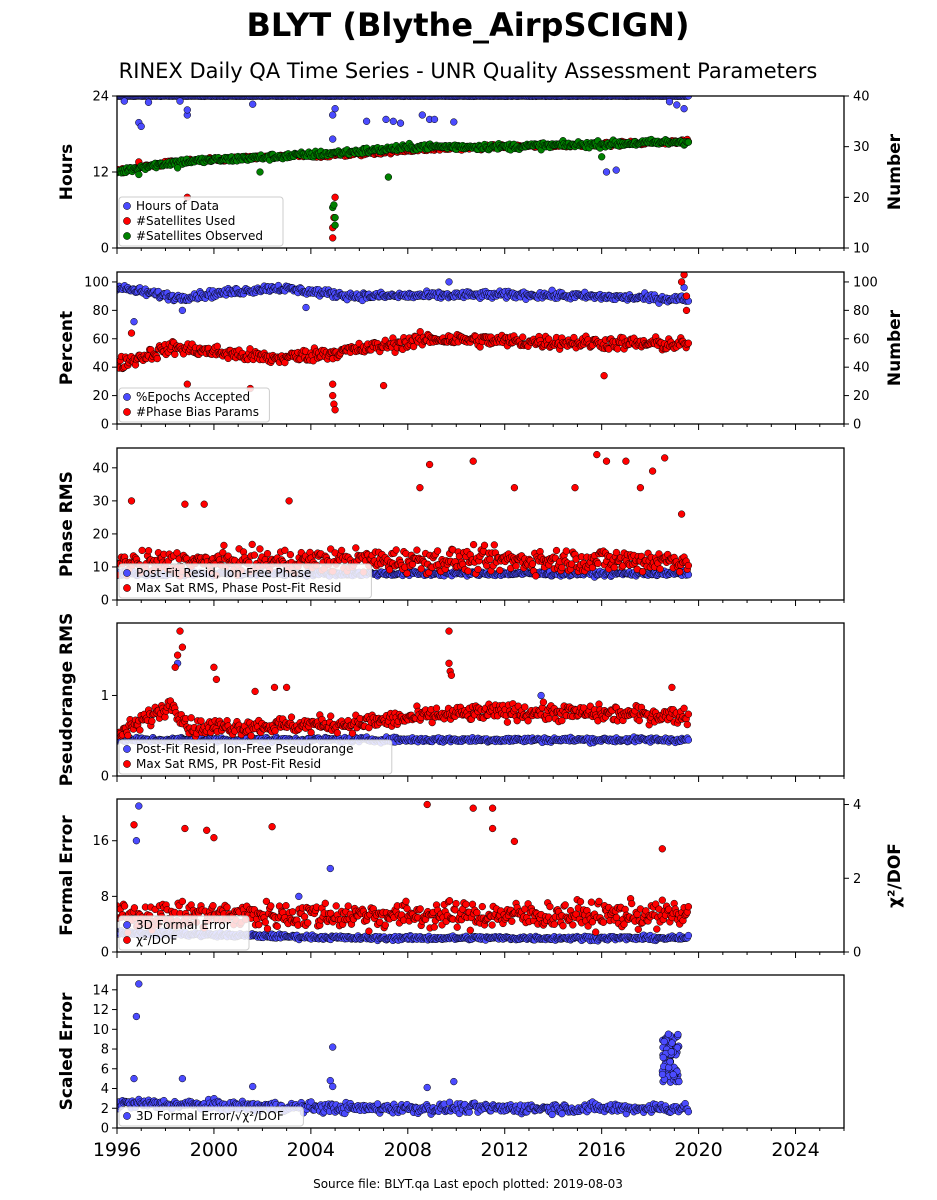  Describe the element at coordinates (865, 282) in the screenshot. I see `y-right-tick-label: 100` at that location.